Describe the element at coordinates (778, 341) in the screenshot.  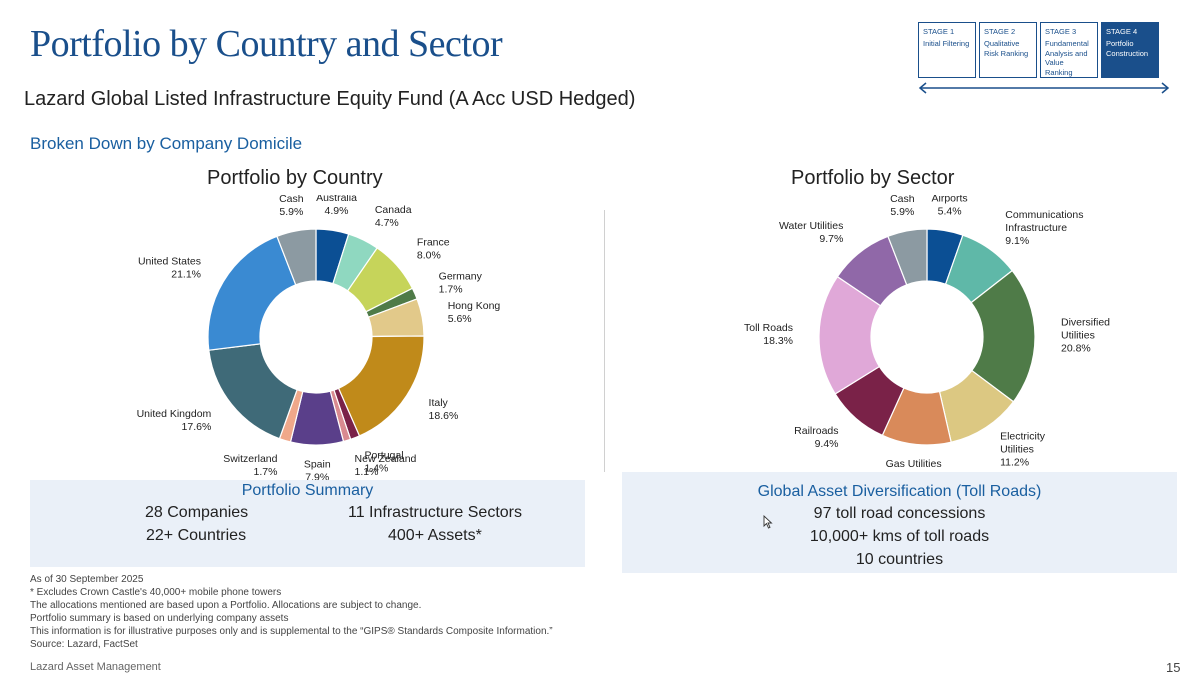
I see `sector-label-value: 18.3%` at that location.